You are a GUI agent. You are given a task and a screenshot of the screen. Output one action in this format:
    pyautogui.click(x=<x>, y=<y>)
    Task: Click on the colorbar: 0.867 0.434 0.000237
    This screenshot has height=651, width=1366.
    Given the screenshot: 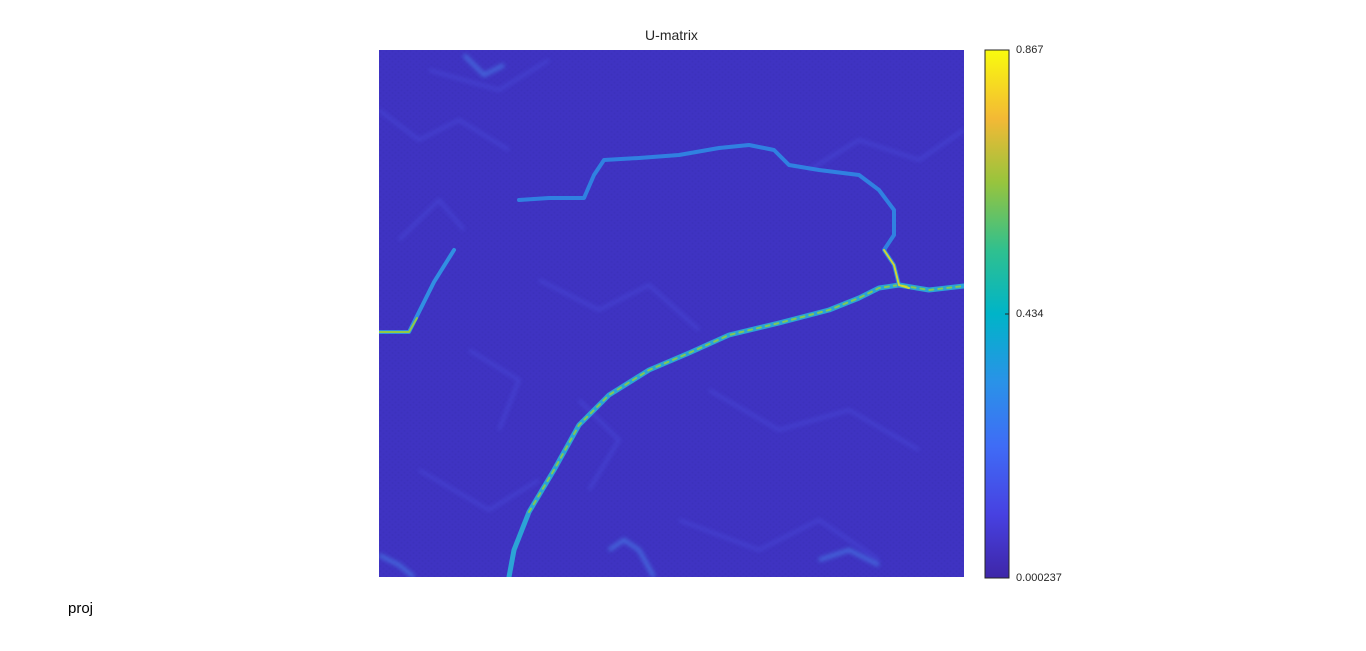 What is the action you would take?
    pyautogui.click(x=1029, y=314)
    